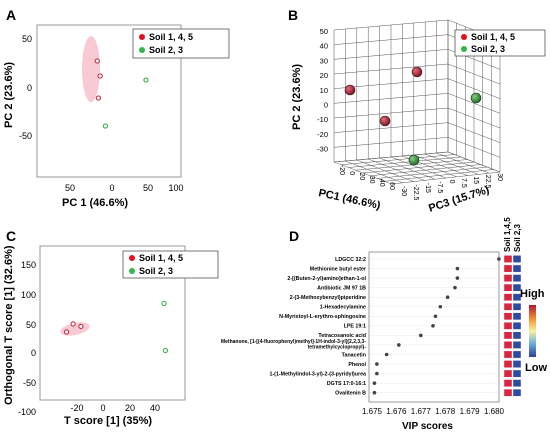 The width and height of the screenshot is (550, 446). I want to click on y-tick-a-1: 0, so click(29, 88).